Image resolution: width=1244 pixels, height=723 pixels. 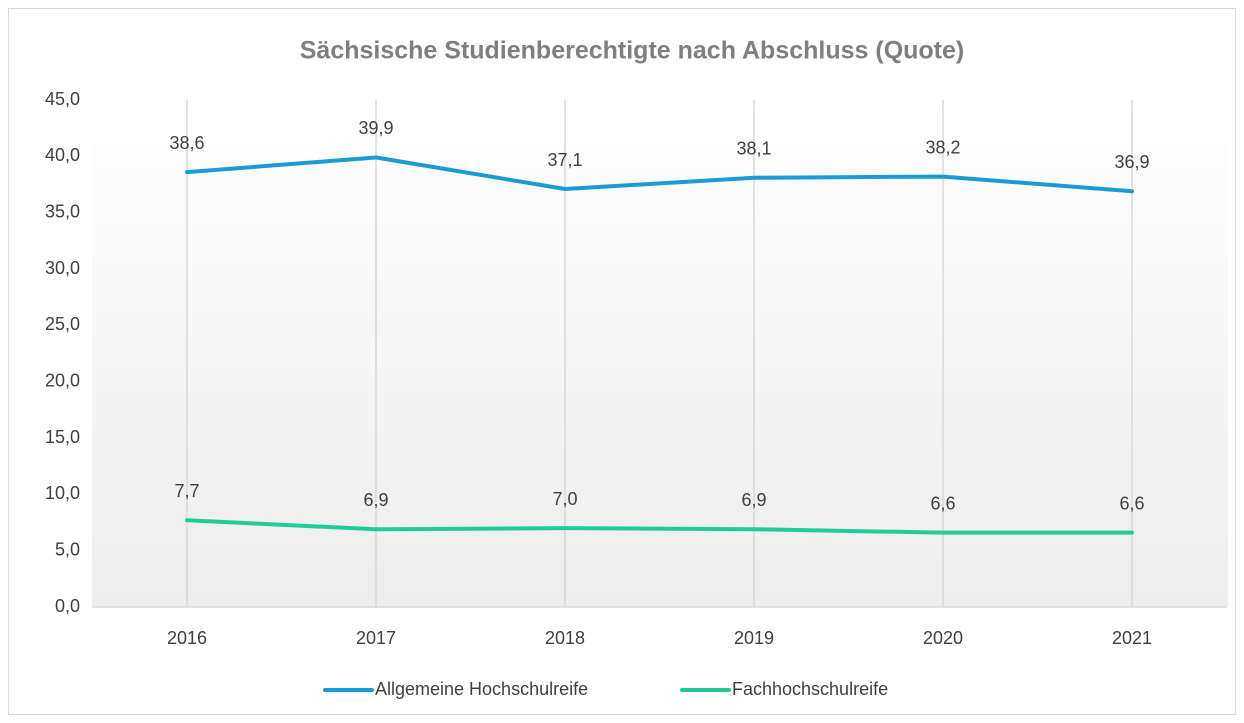 I want to click on y-tick-label: 15,0, so click(x=62, y=437).